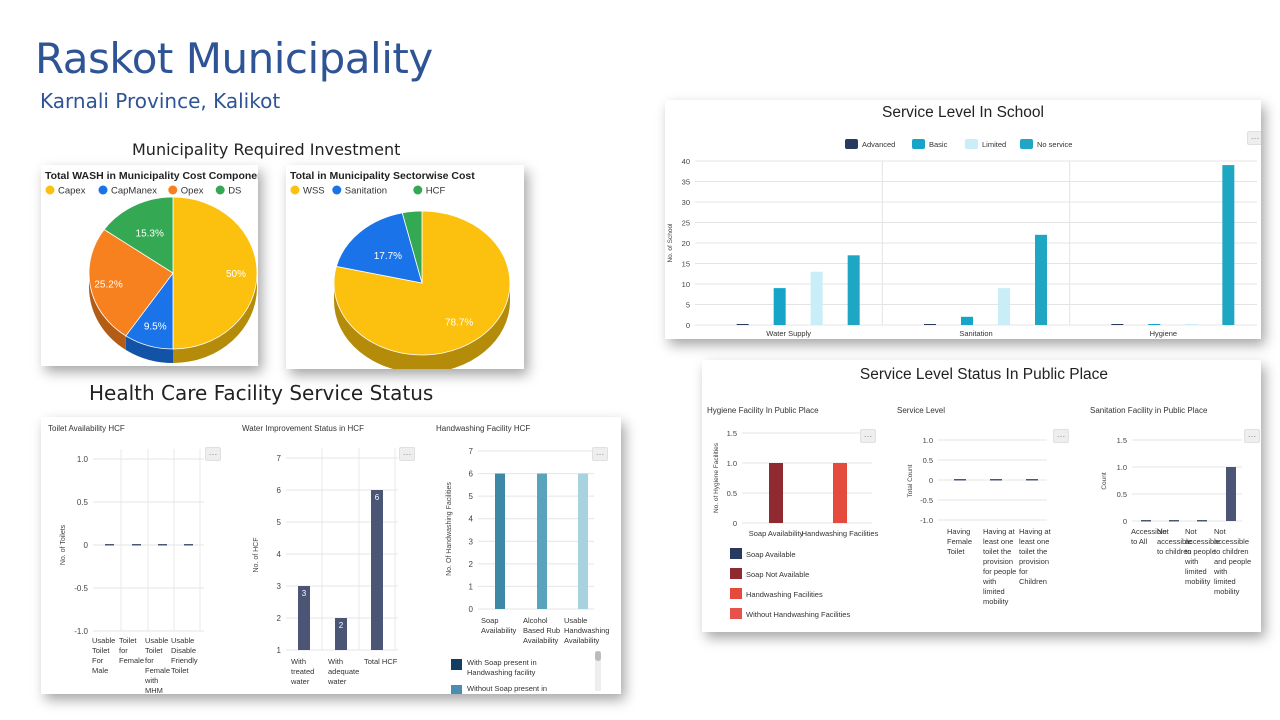  Describe the element at coordinates (598, 671) in the screenshot. I see `legend-scrollbar` at that location.